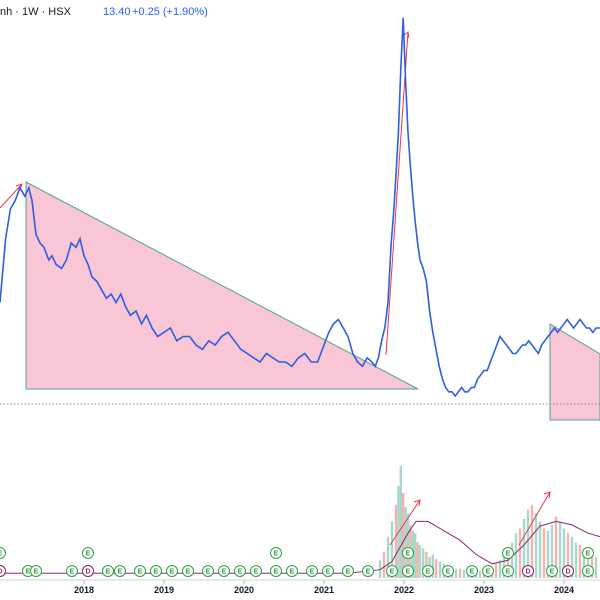  I want to click on volume-moving-average, so click(300, 547).